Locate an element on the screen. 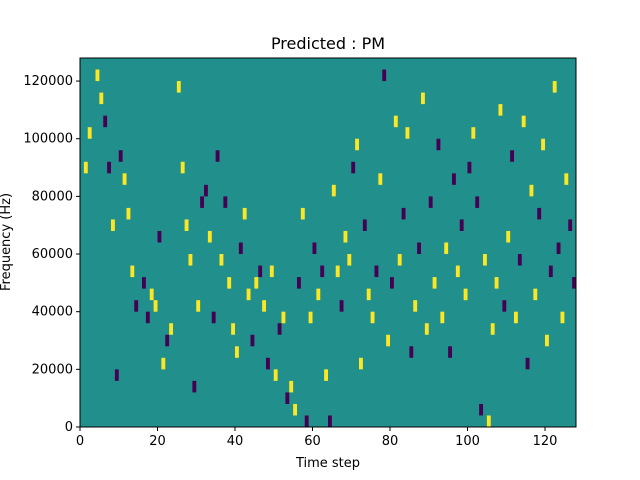  x-tick-label: 120 is located at coordinates (545, 441).